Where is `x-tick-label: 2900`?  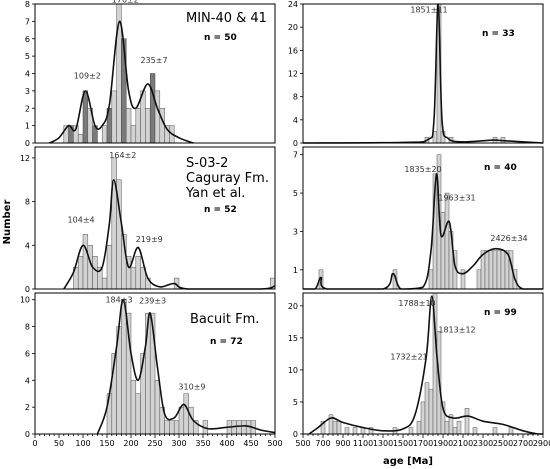 x-tick-label: 2900 is located at coordinates (541, 443).